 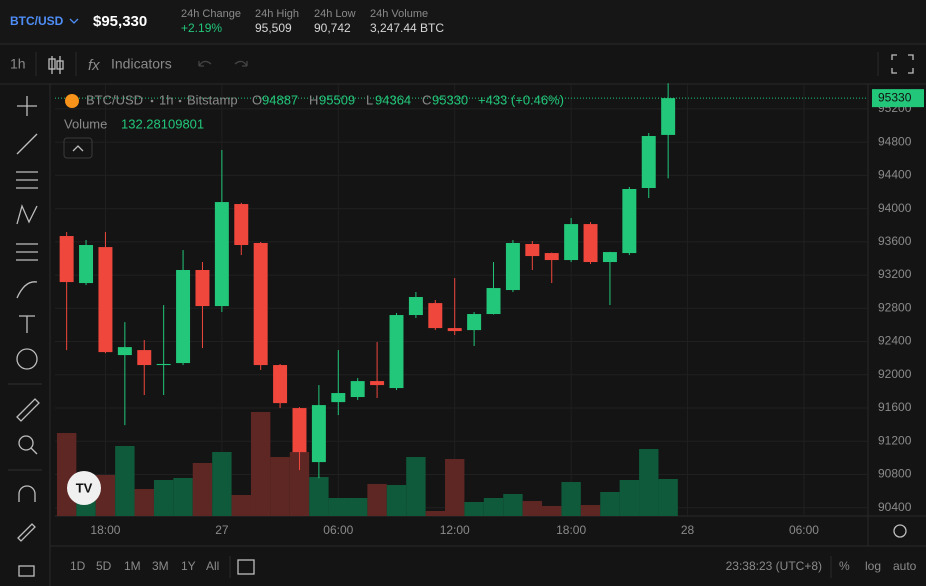 What do you see at coordinates (72, 101) in the screenshot?
I see `coin-icon` at bounding box center [72, 101].